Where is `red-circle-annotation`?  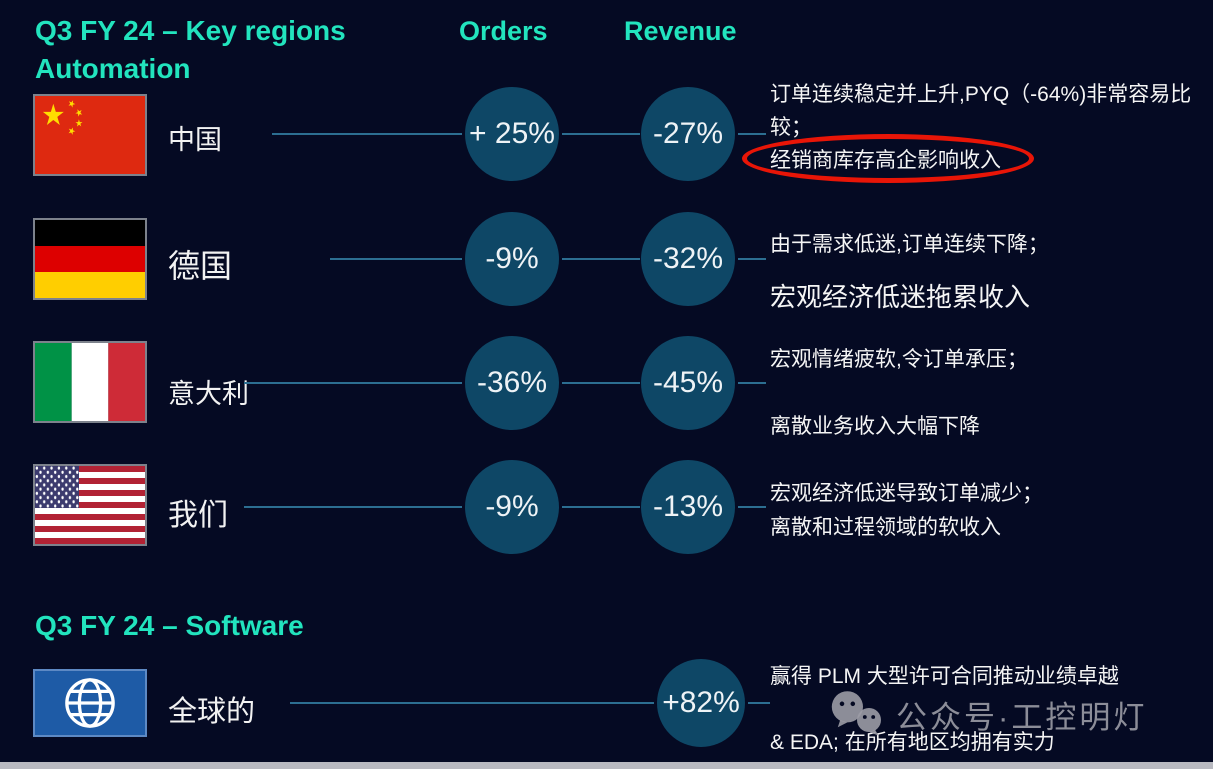 red-circle-annotation is located at coordinates (888, 158).